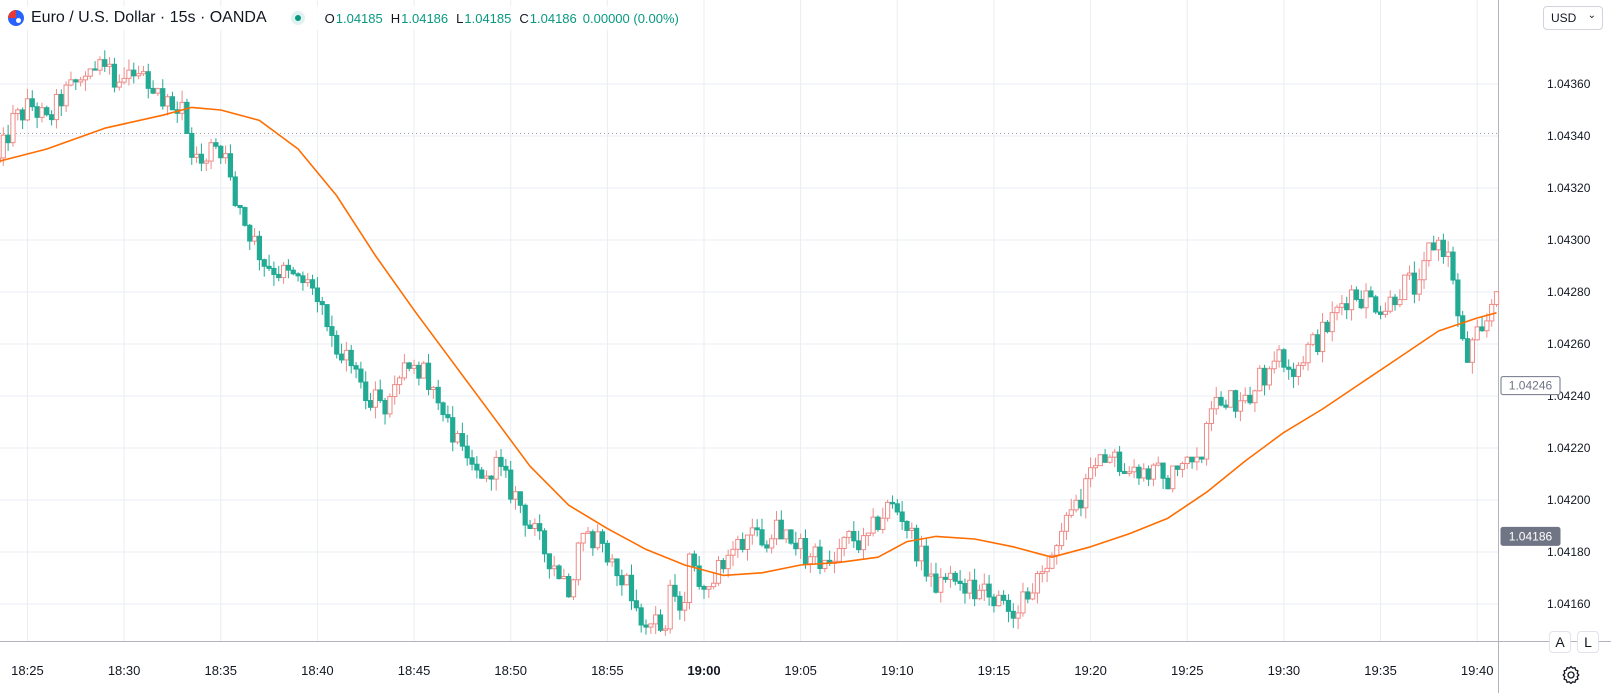 The image size is (1611, 693). What do you see at coordinates (359, 18) in the screenshot?
I see `open-value: 1.04185` at bounding box center [359, 18].